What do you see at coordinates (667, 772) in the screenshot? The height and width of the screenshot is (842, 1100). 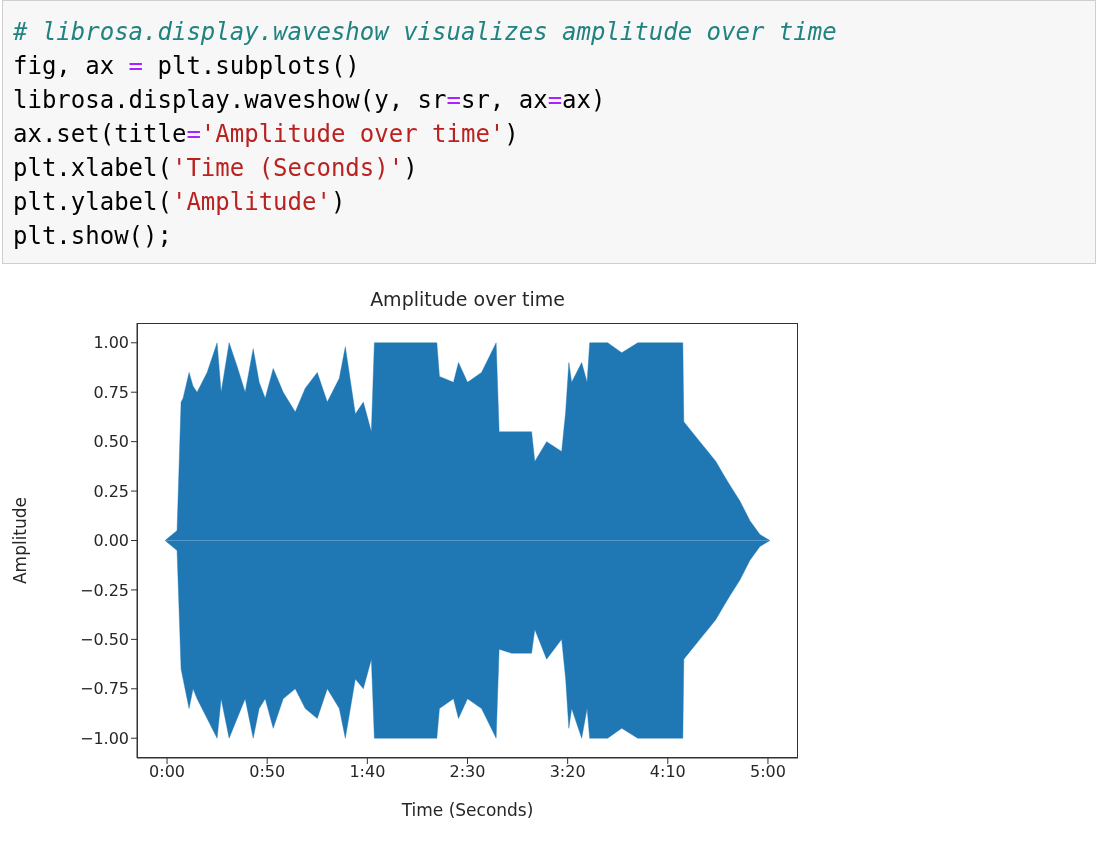 I see `x-tick-label: 4:10` at bounding box center [667, 772].